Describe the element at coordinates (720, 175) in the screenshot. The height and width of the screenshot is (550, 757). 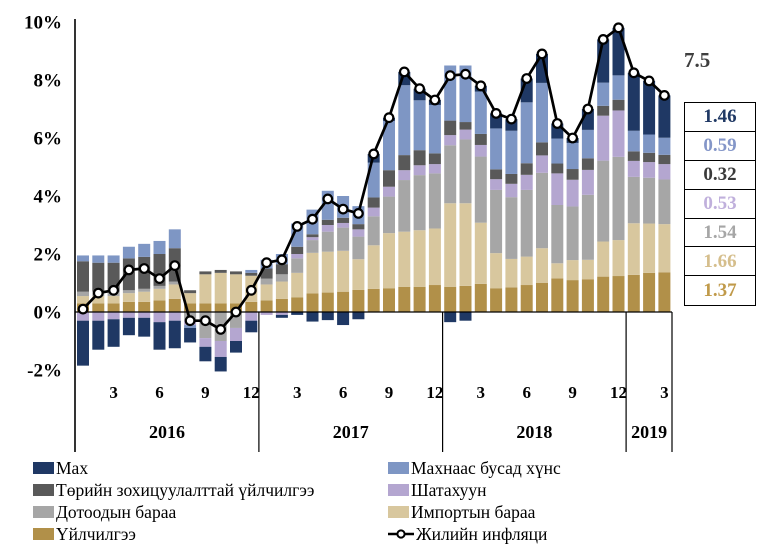
I see `contribution-label-box: 0.32` at that location.